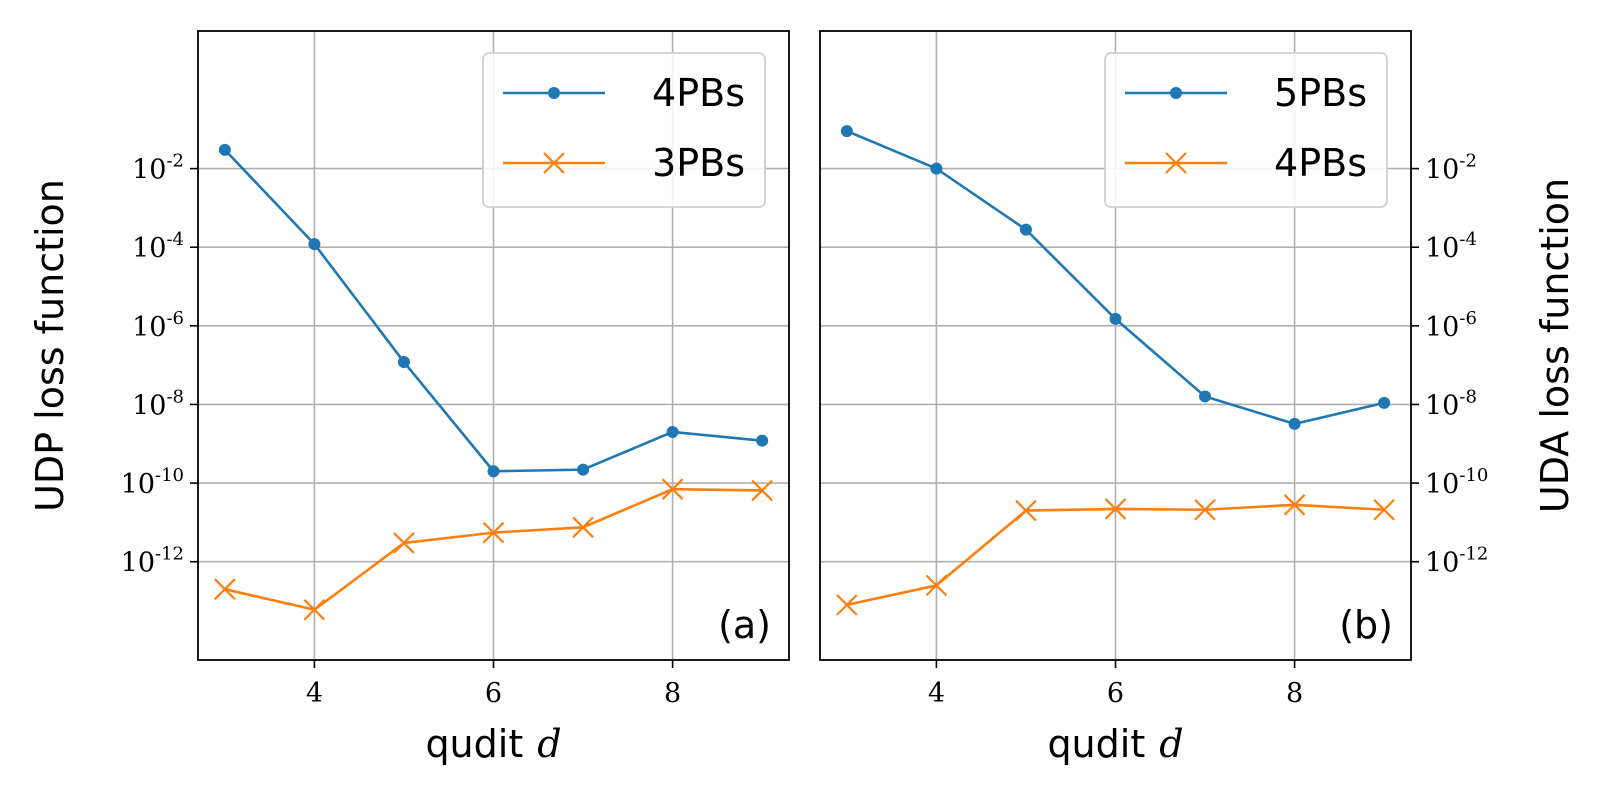 The height and width of the screenshot is (800, 1600). What do you see at coordinates (1320, 93) in the screenshot?
I see `legend-label: 5PBs` at bounding box center [1320, 93].